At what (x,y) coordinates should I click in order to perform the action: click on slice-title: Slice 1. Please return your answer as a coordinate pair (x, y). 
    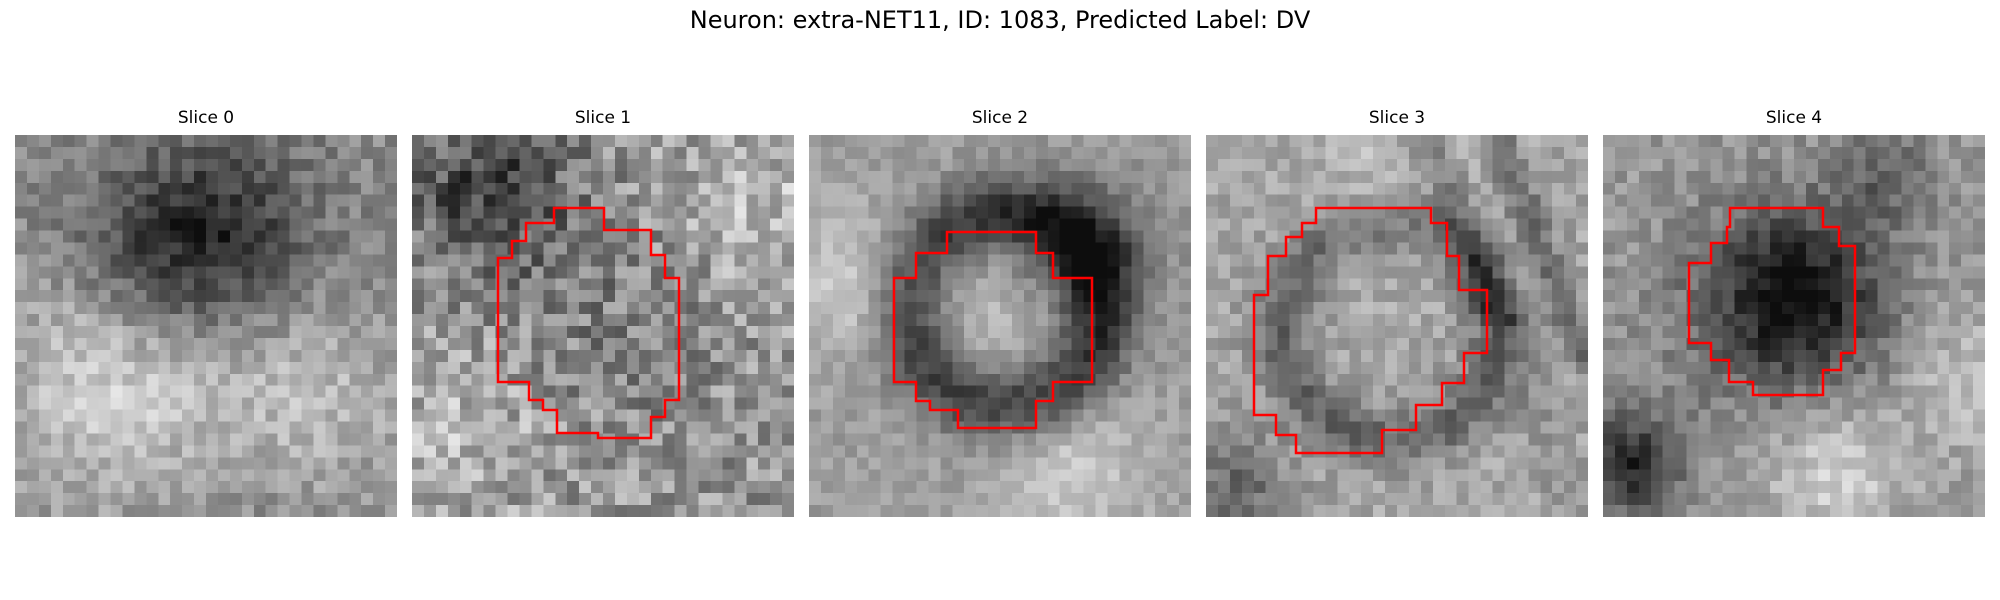
    Looking at the image, I should click on (603, 118).